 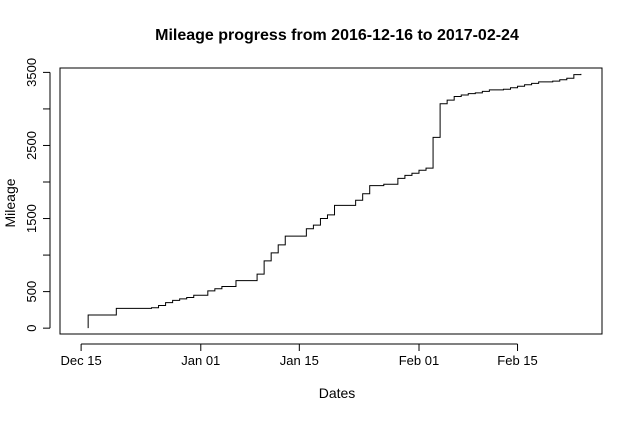 I want to click on y-tick-label: 1500, so click(x=31, y=218).